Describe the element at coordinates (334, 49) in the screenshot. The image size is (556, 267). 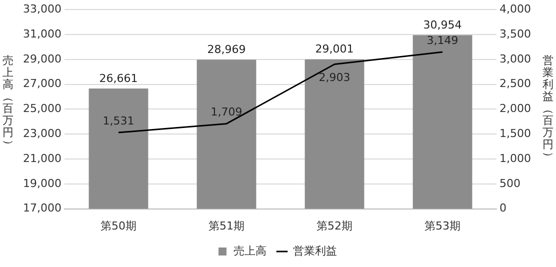
I see `data-label: 29,001` at that location.